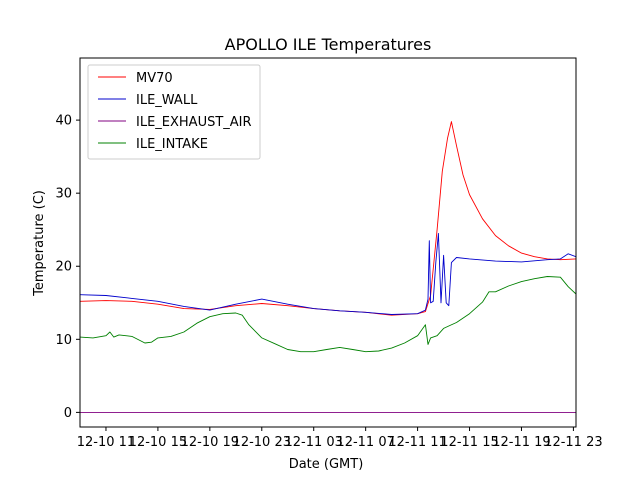  What do you see at coordinates (172, 144) in the screenshot?
I see `legend-label: ILE_INTAKE` at bounding box center [172, 144].